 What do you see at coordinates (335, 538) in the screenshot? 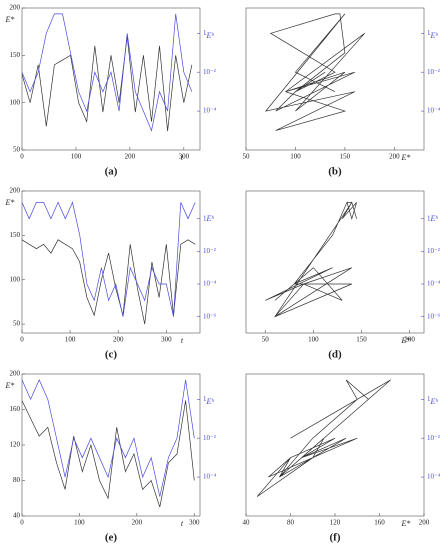
I see `caption: (f)` at bounding box center [335, 538].